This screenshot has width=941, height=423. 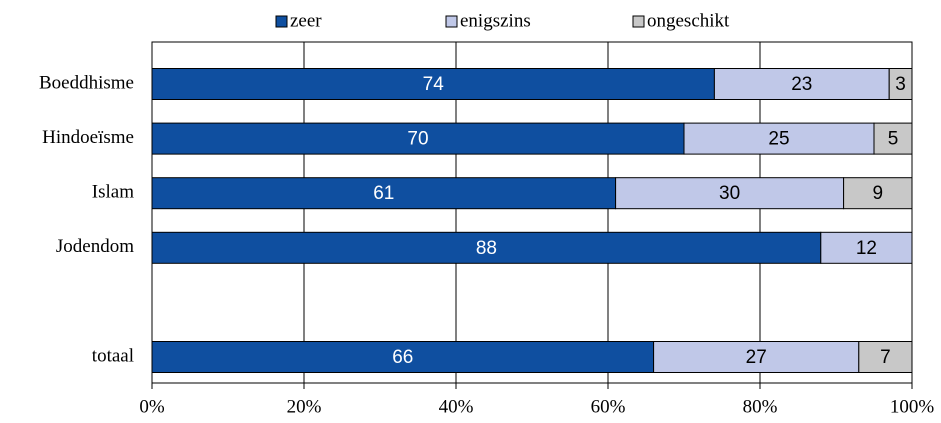 I want to click on data-label: 66, so click(x=402, y=357).